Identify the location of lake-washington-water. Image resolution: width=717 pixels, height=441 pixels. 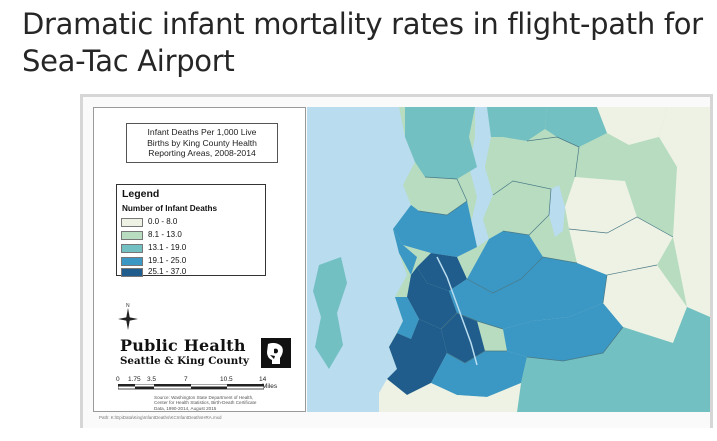
(481, 177).